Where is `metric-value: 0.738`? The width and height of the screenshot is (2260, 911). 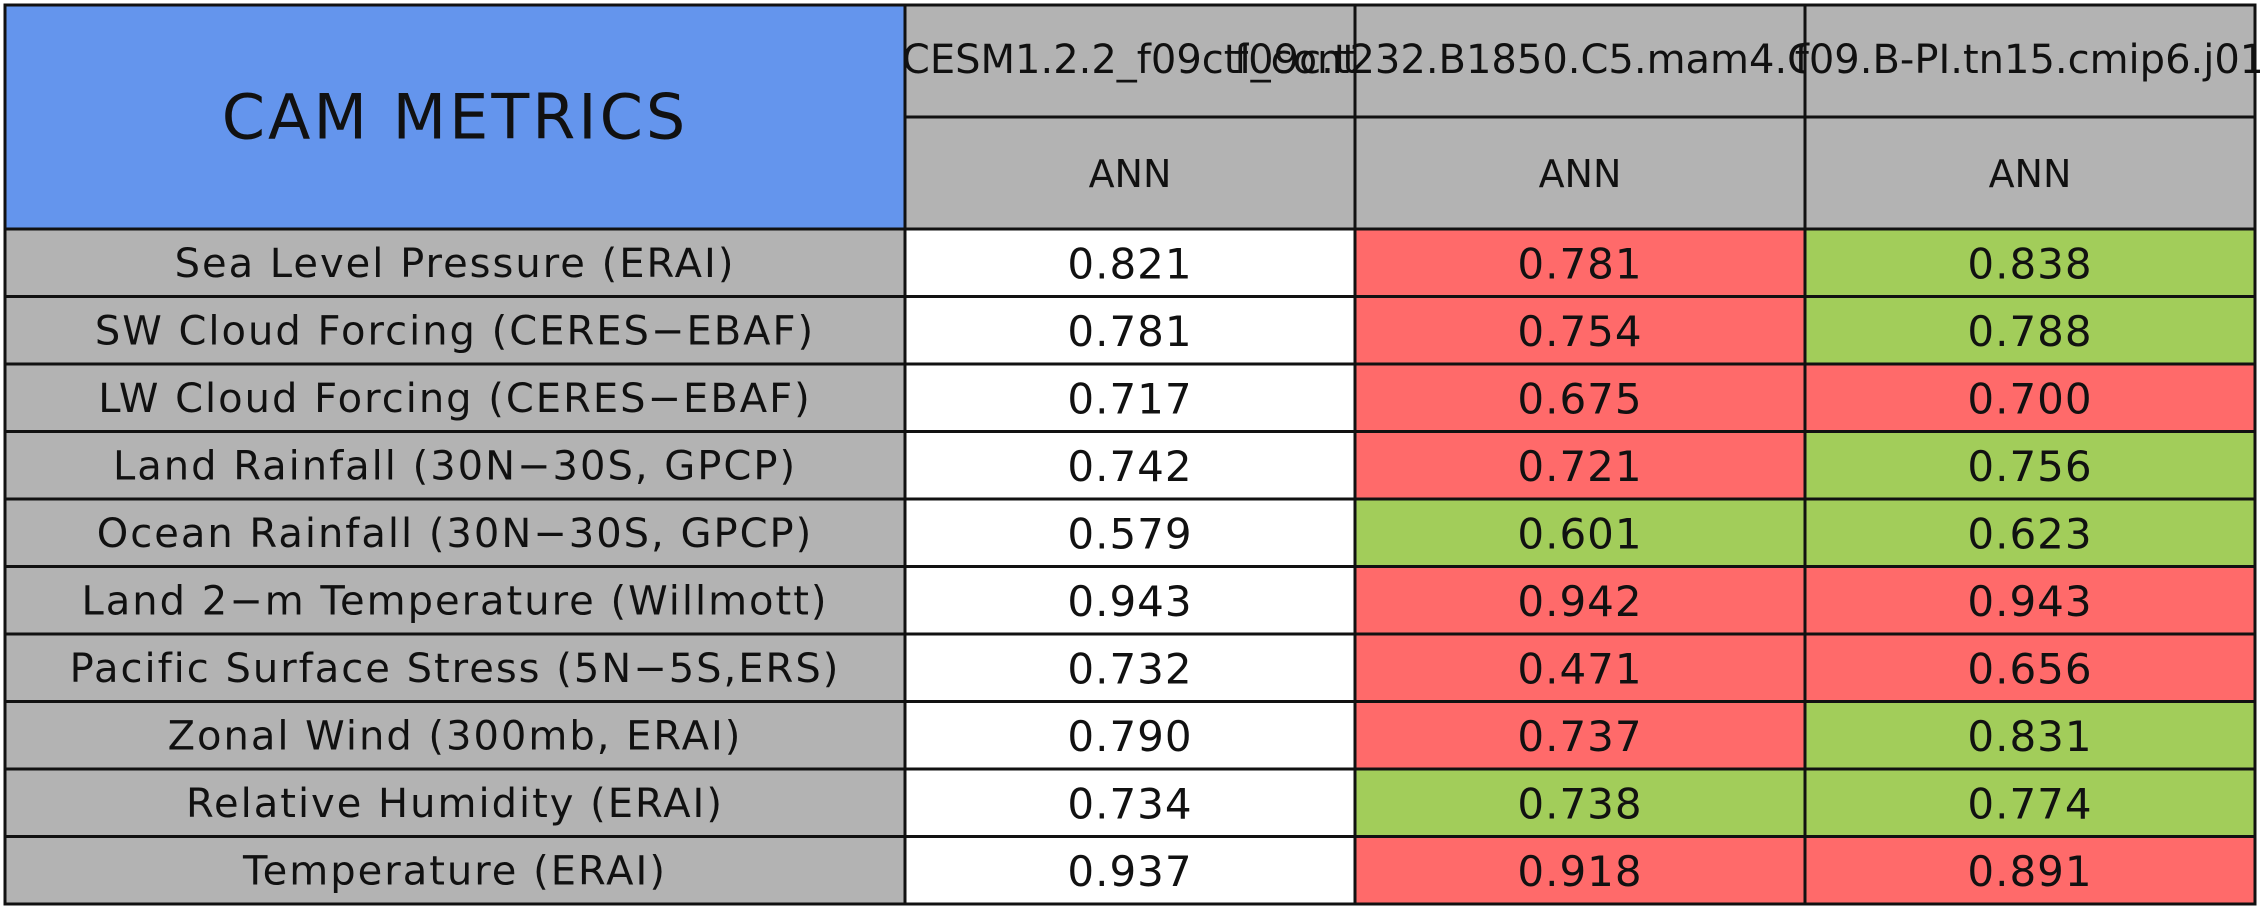 metric-value: 0.738 is located at coordinates (1579, 803).